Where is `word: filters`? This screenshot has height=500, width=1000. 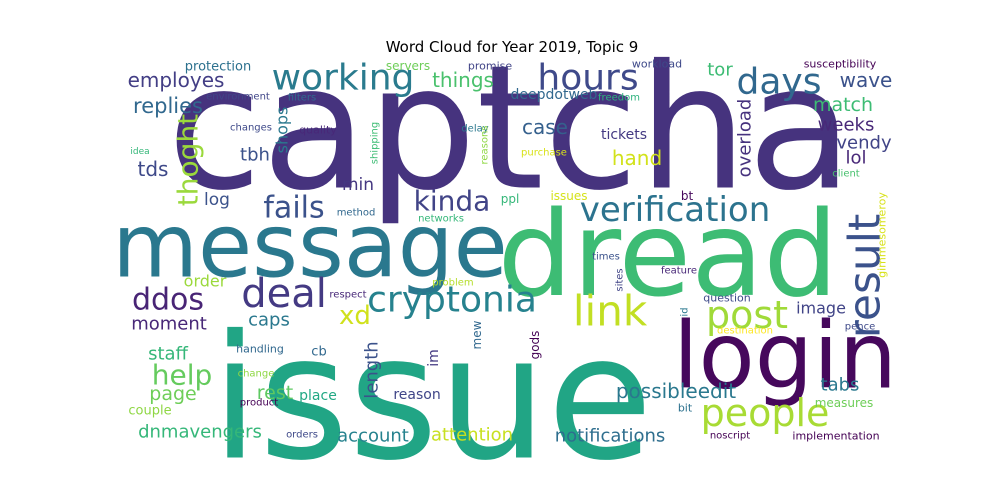 word: filters is located at coordinates (302, 98).